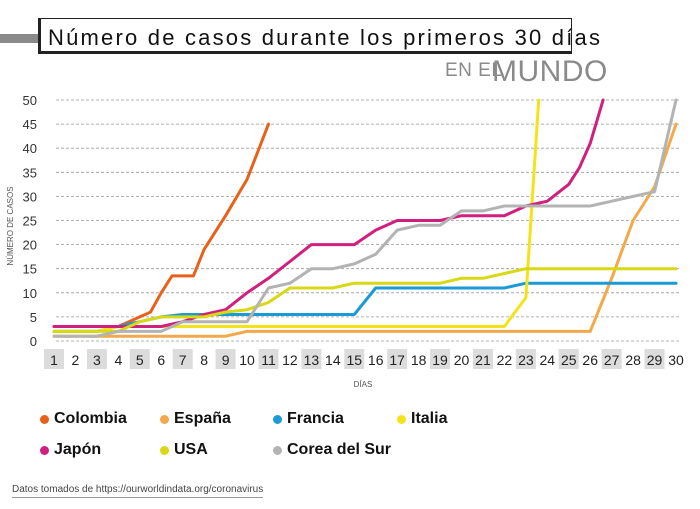 The width and height of the screenshot is (700, 509). I want to click on x-tick-label: 26, so click(590, 360).